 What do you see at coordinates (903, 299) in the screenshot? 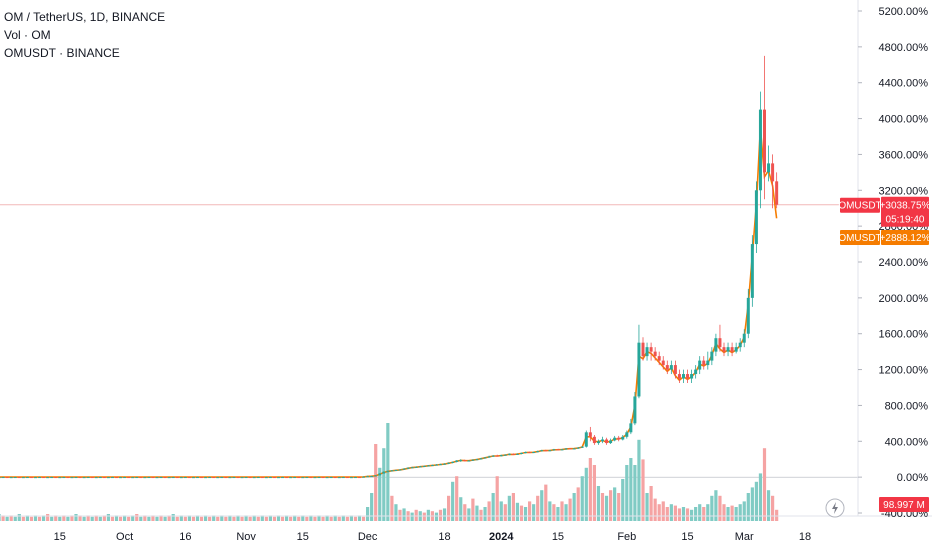
I see `y-tick-label: 2000.00%` at bounding box center [903, 299].